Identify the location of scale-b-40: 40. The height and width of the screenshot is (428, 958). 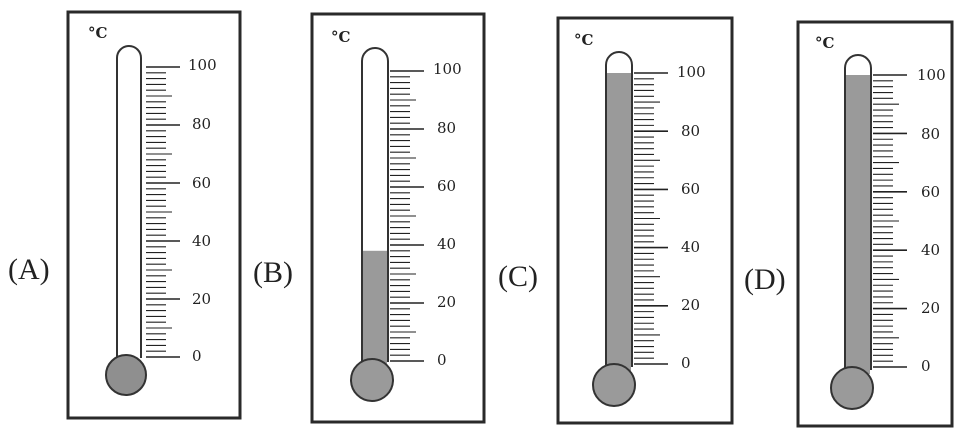
(447, 244).